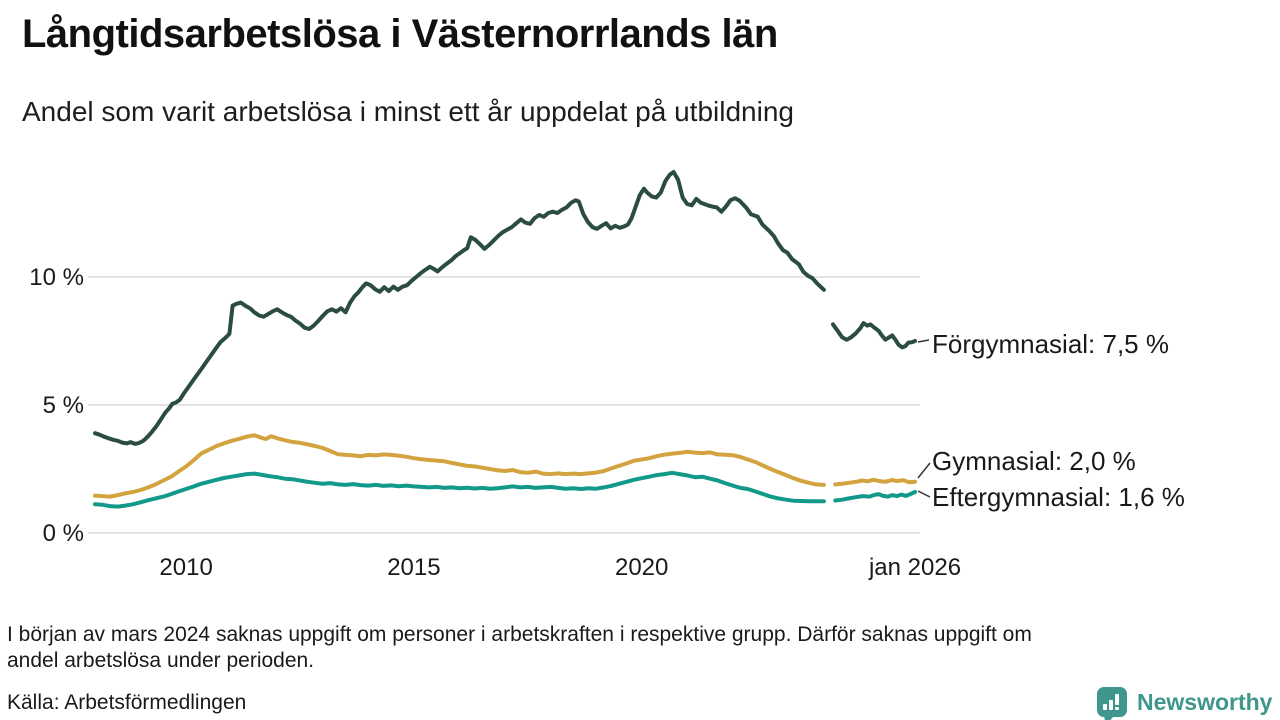 The height and width of the screenshot is (720, 1280). What do you see at coordinates (924, 418) in the screenshot?
I see `label-connectors` at bounding box center [924, 418].